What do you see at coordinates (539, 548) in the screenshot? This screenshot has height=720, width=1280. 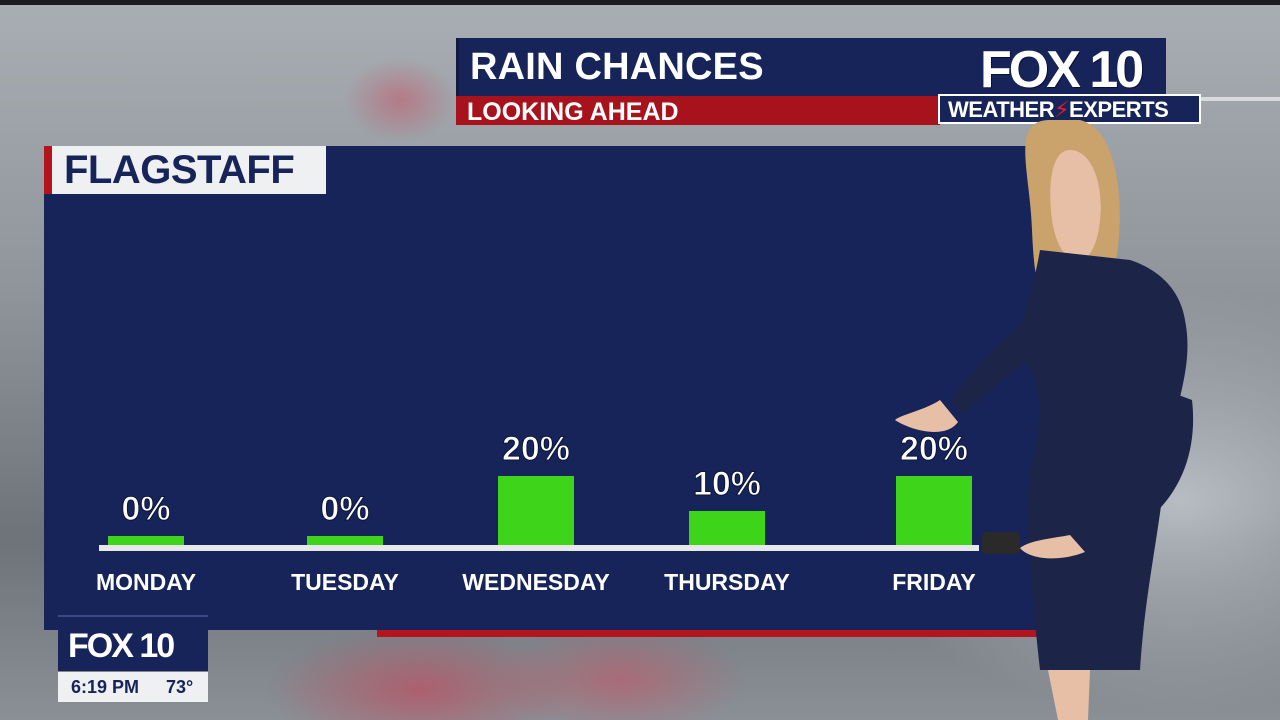 I see `chart-baseline` at bounding box center [539, 548].